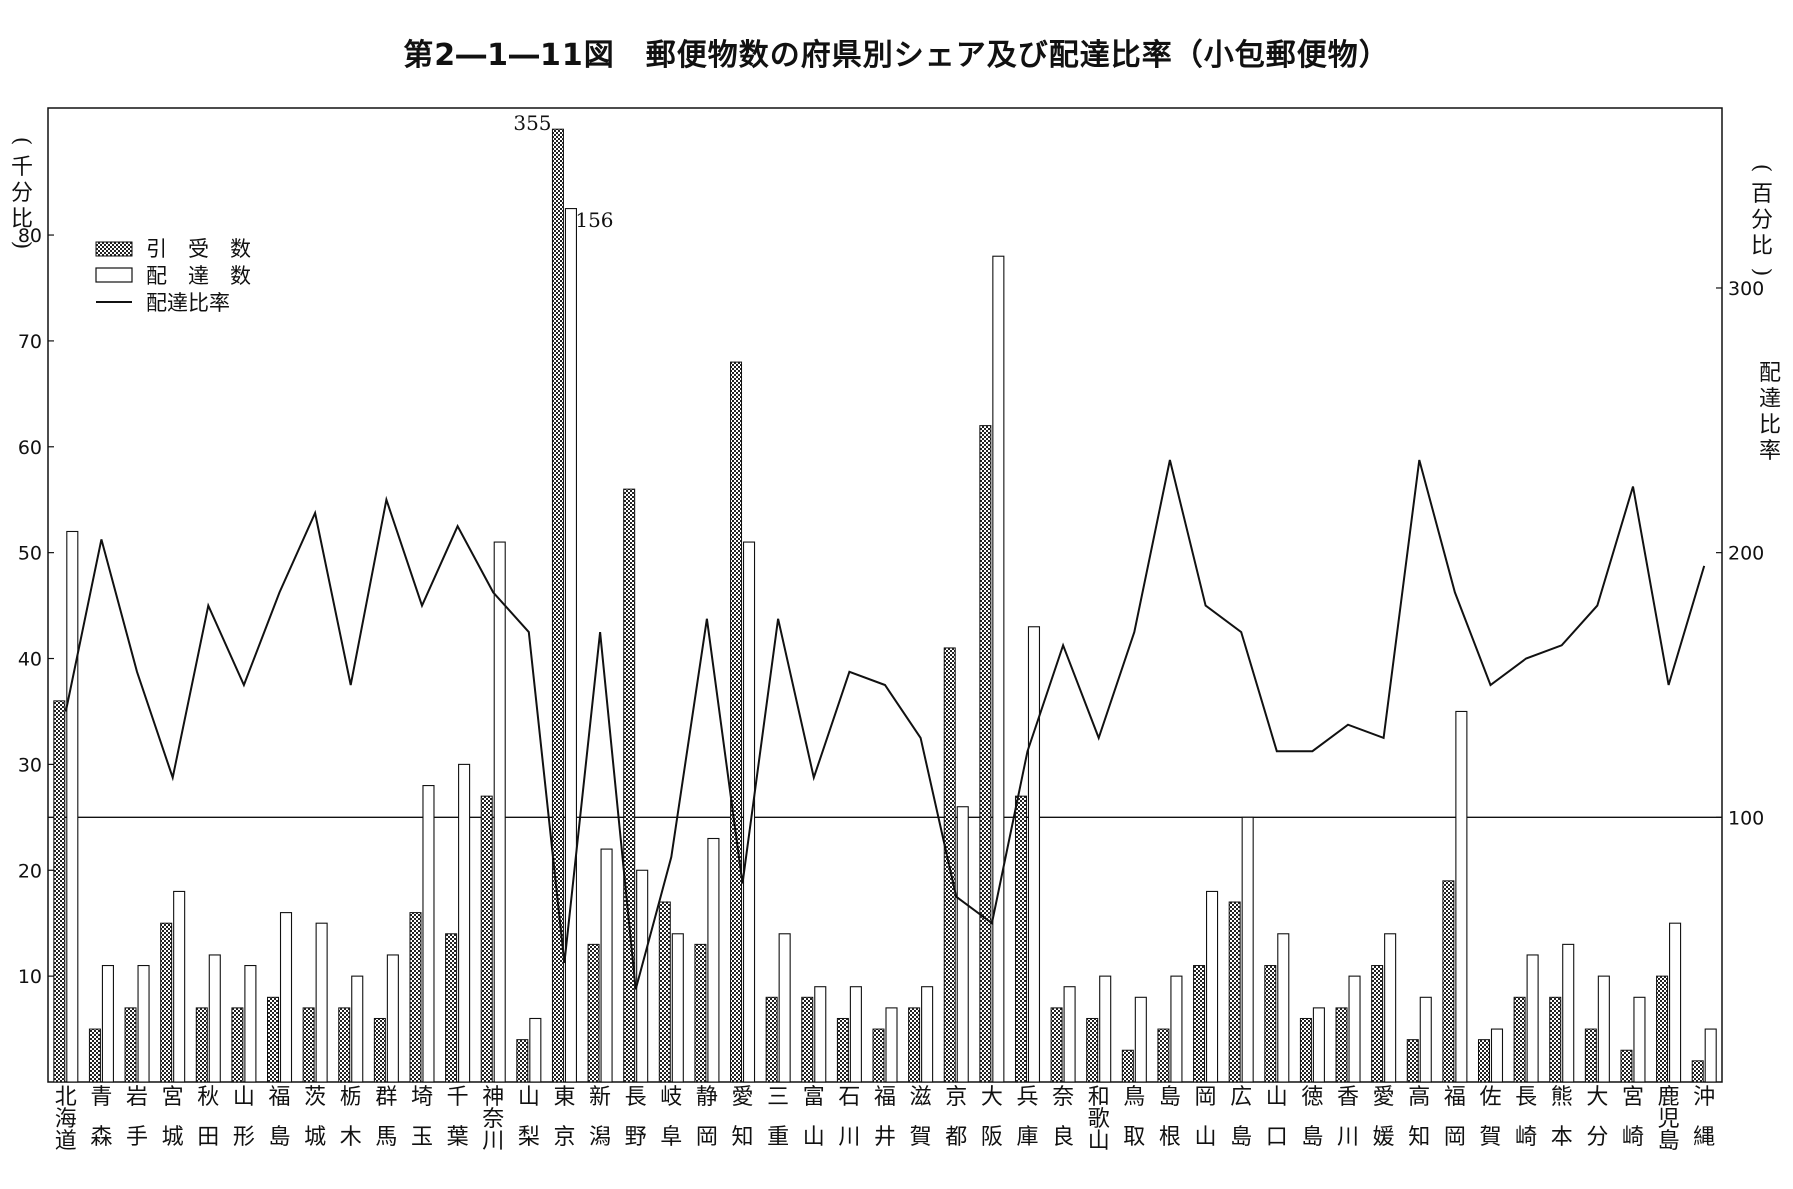 This screenshot has height=1189, width=1793. What do you see at coordinates (600, 1137) in the screenshot?
I see `category-label-char: 潟` at bounding box center [600, 1137].